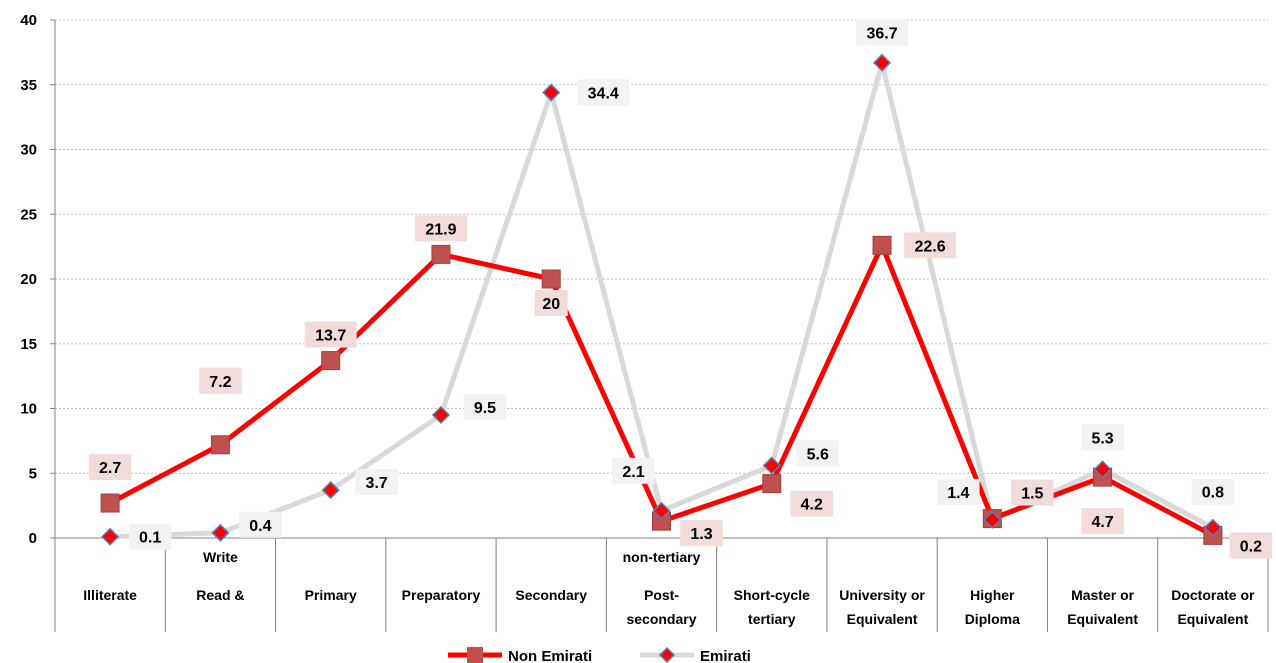 This screenshot has width=1276, height=663. I want to click on data-label: 34.4, so click(603, 94).